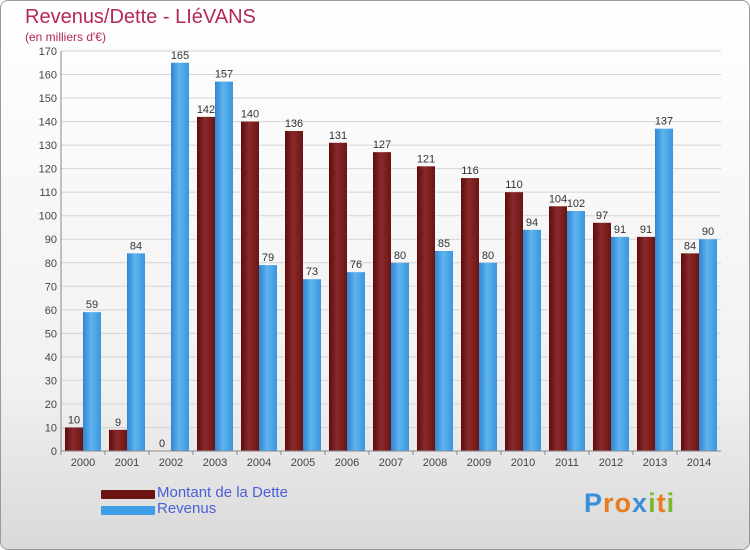 This screenshot has width=750, height=550. Describe the element at coordinates (444, 351) in the screenshot. I see `bar-revenus-2008` at that location.